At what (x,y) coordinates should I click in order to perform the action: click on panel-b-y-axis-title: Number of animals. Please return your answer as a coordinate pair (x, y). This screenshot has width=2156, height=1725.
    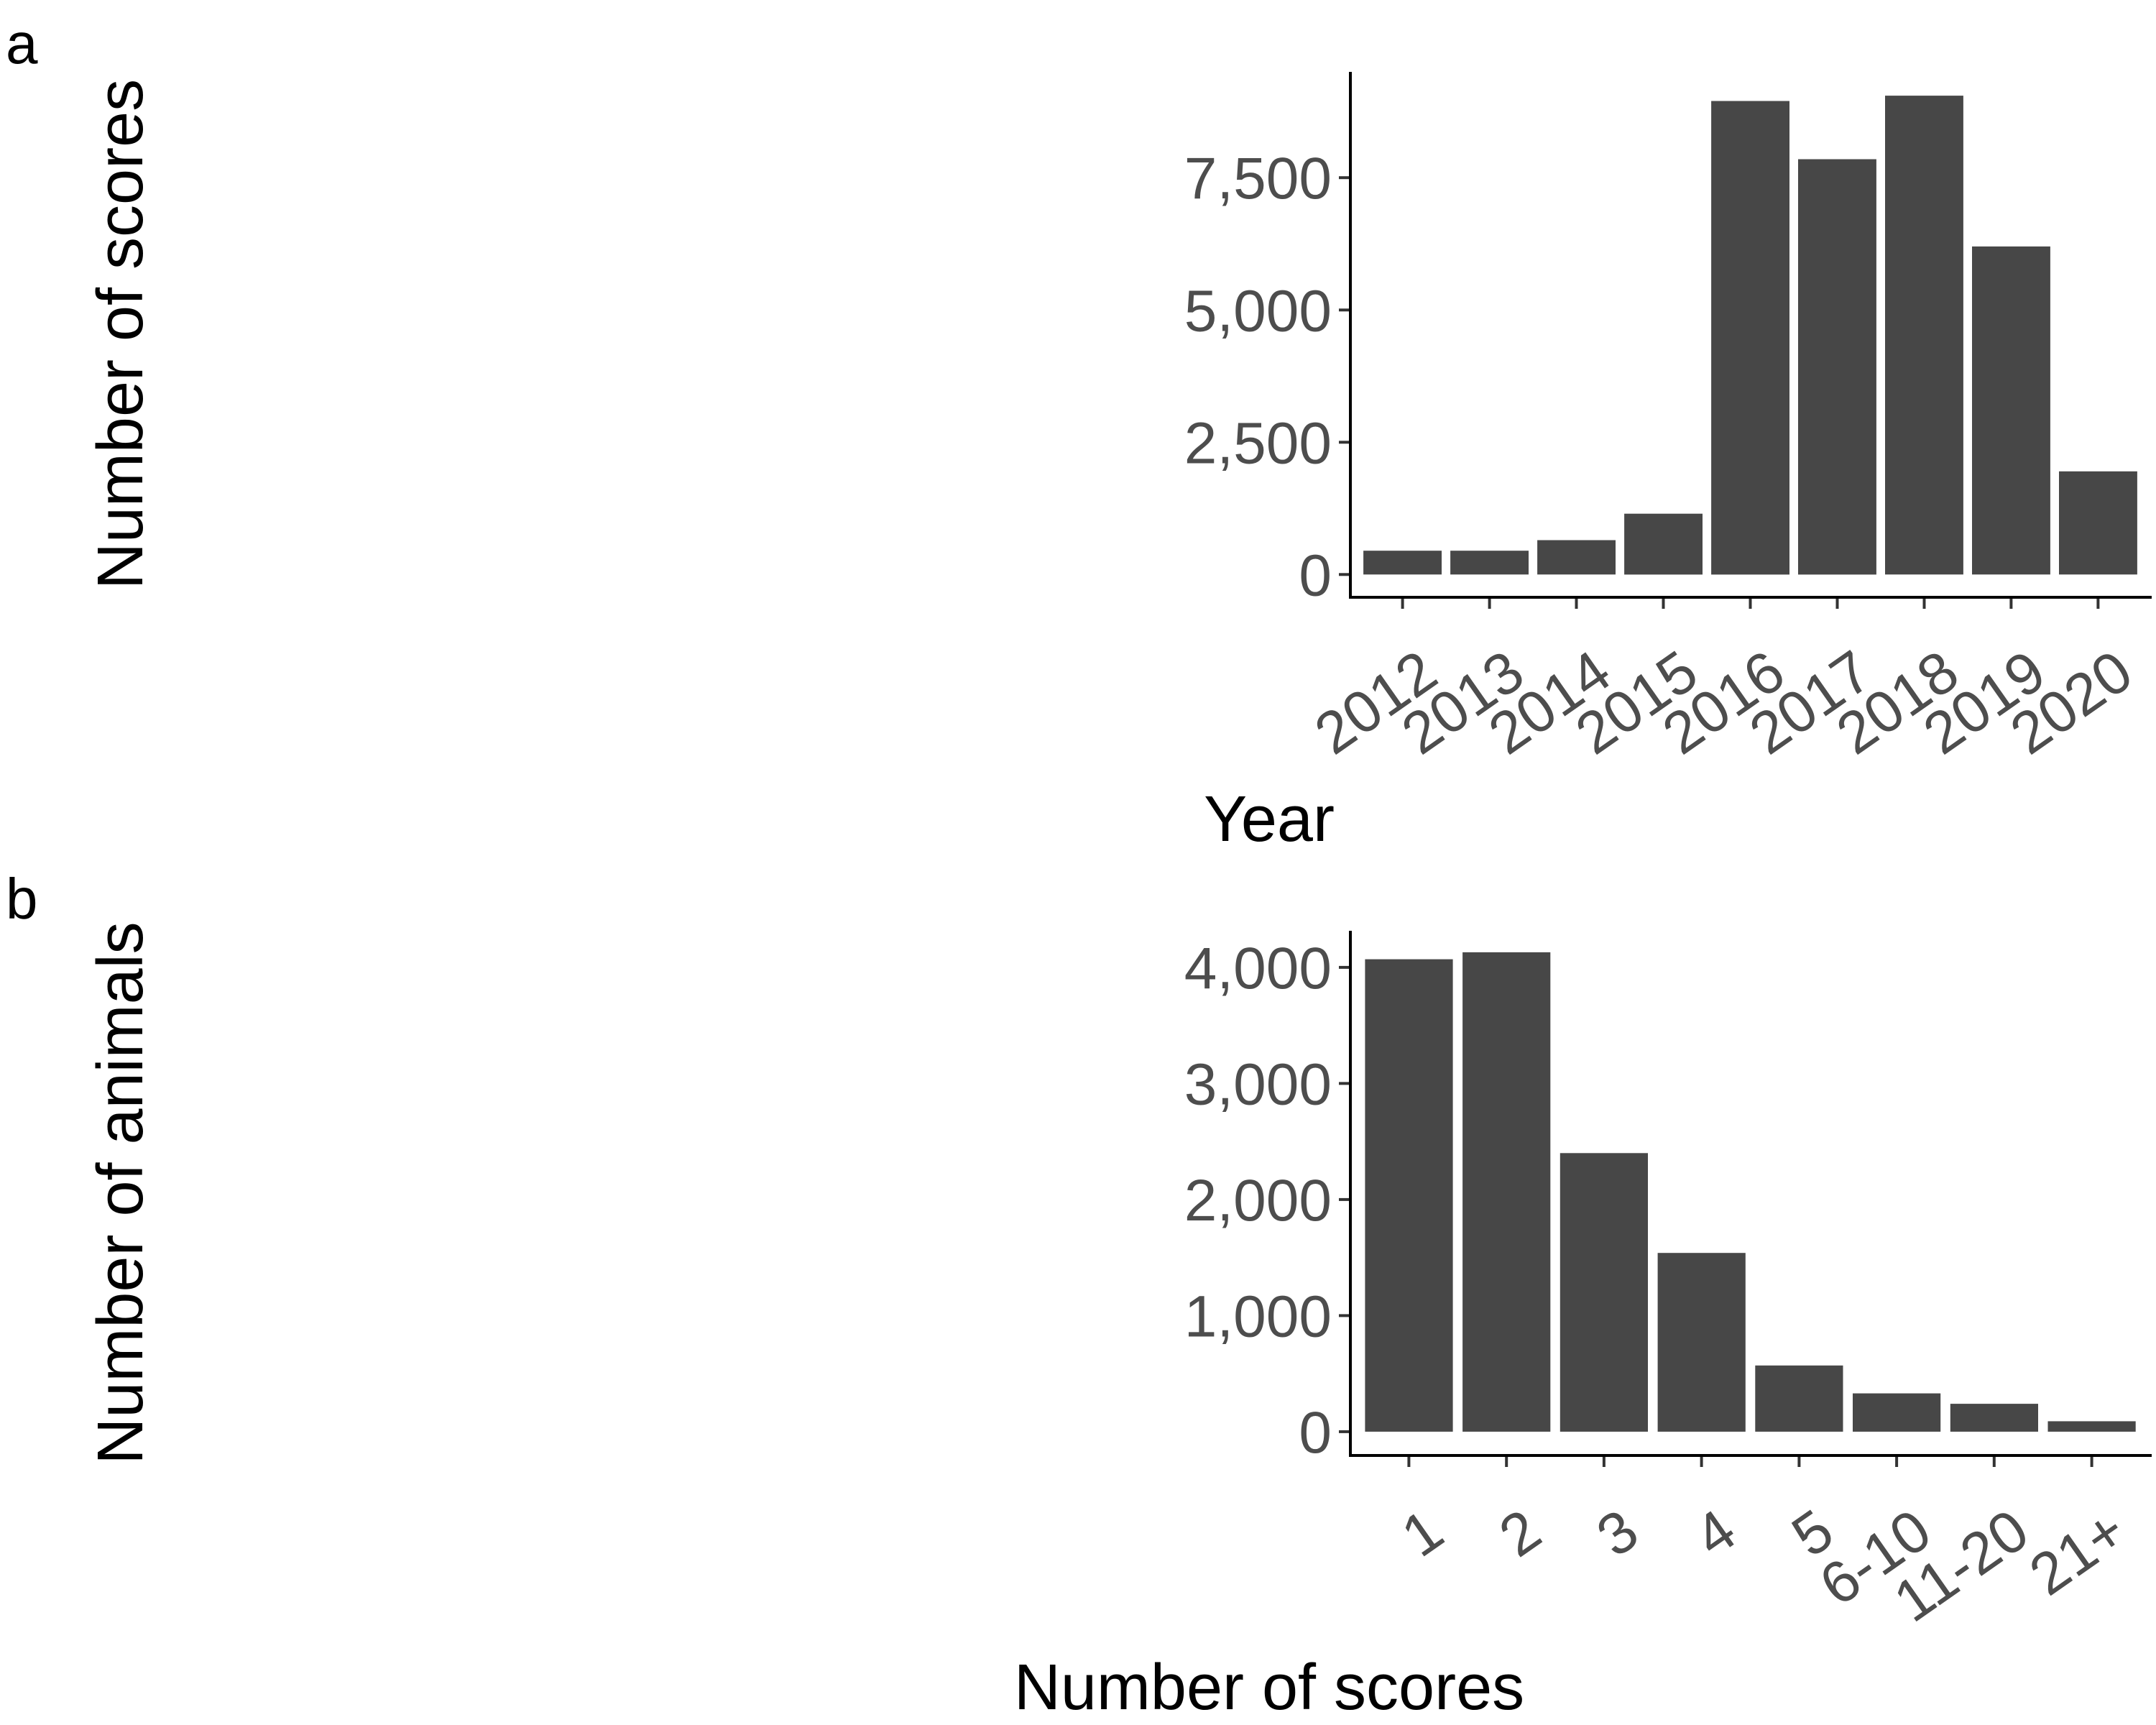
    Looking at the image, I should click on (121, 1192).